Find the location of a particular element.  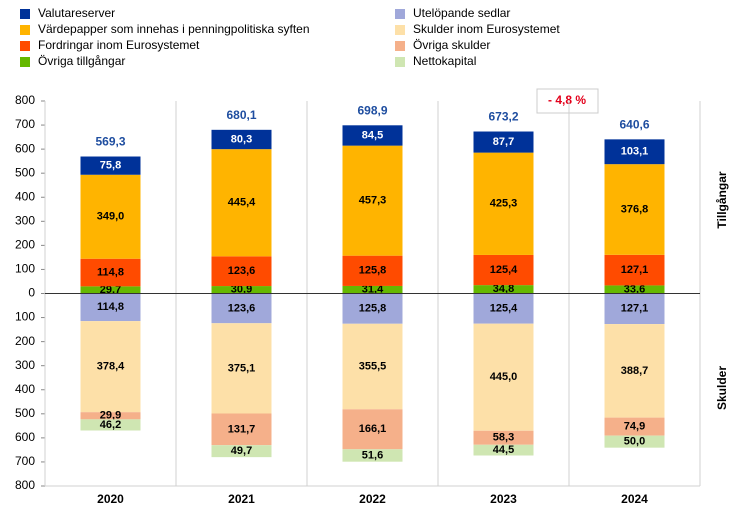

value-label: 349,0 is located at coordinates (111, 217).